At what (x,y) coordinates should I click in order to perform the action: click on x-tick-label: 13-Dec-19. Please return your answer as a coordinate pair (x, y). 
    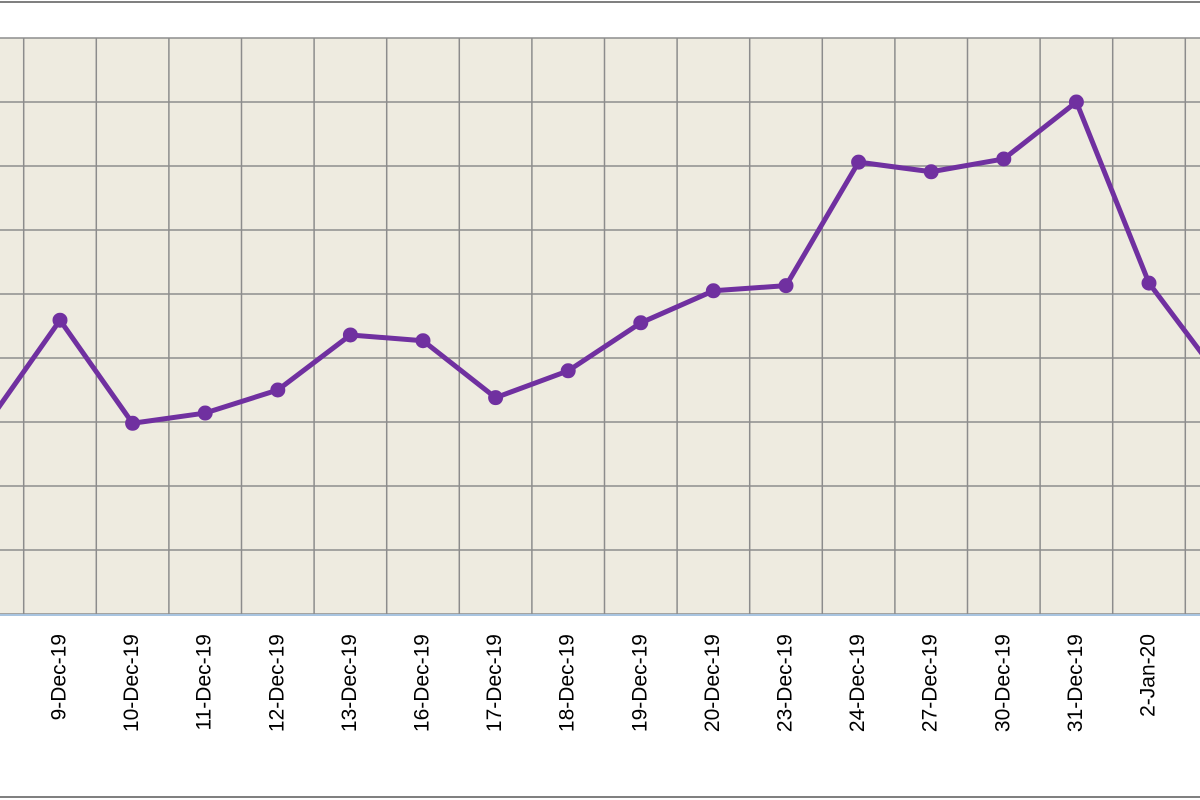
    Looking at the image, I should click on (349, 683).